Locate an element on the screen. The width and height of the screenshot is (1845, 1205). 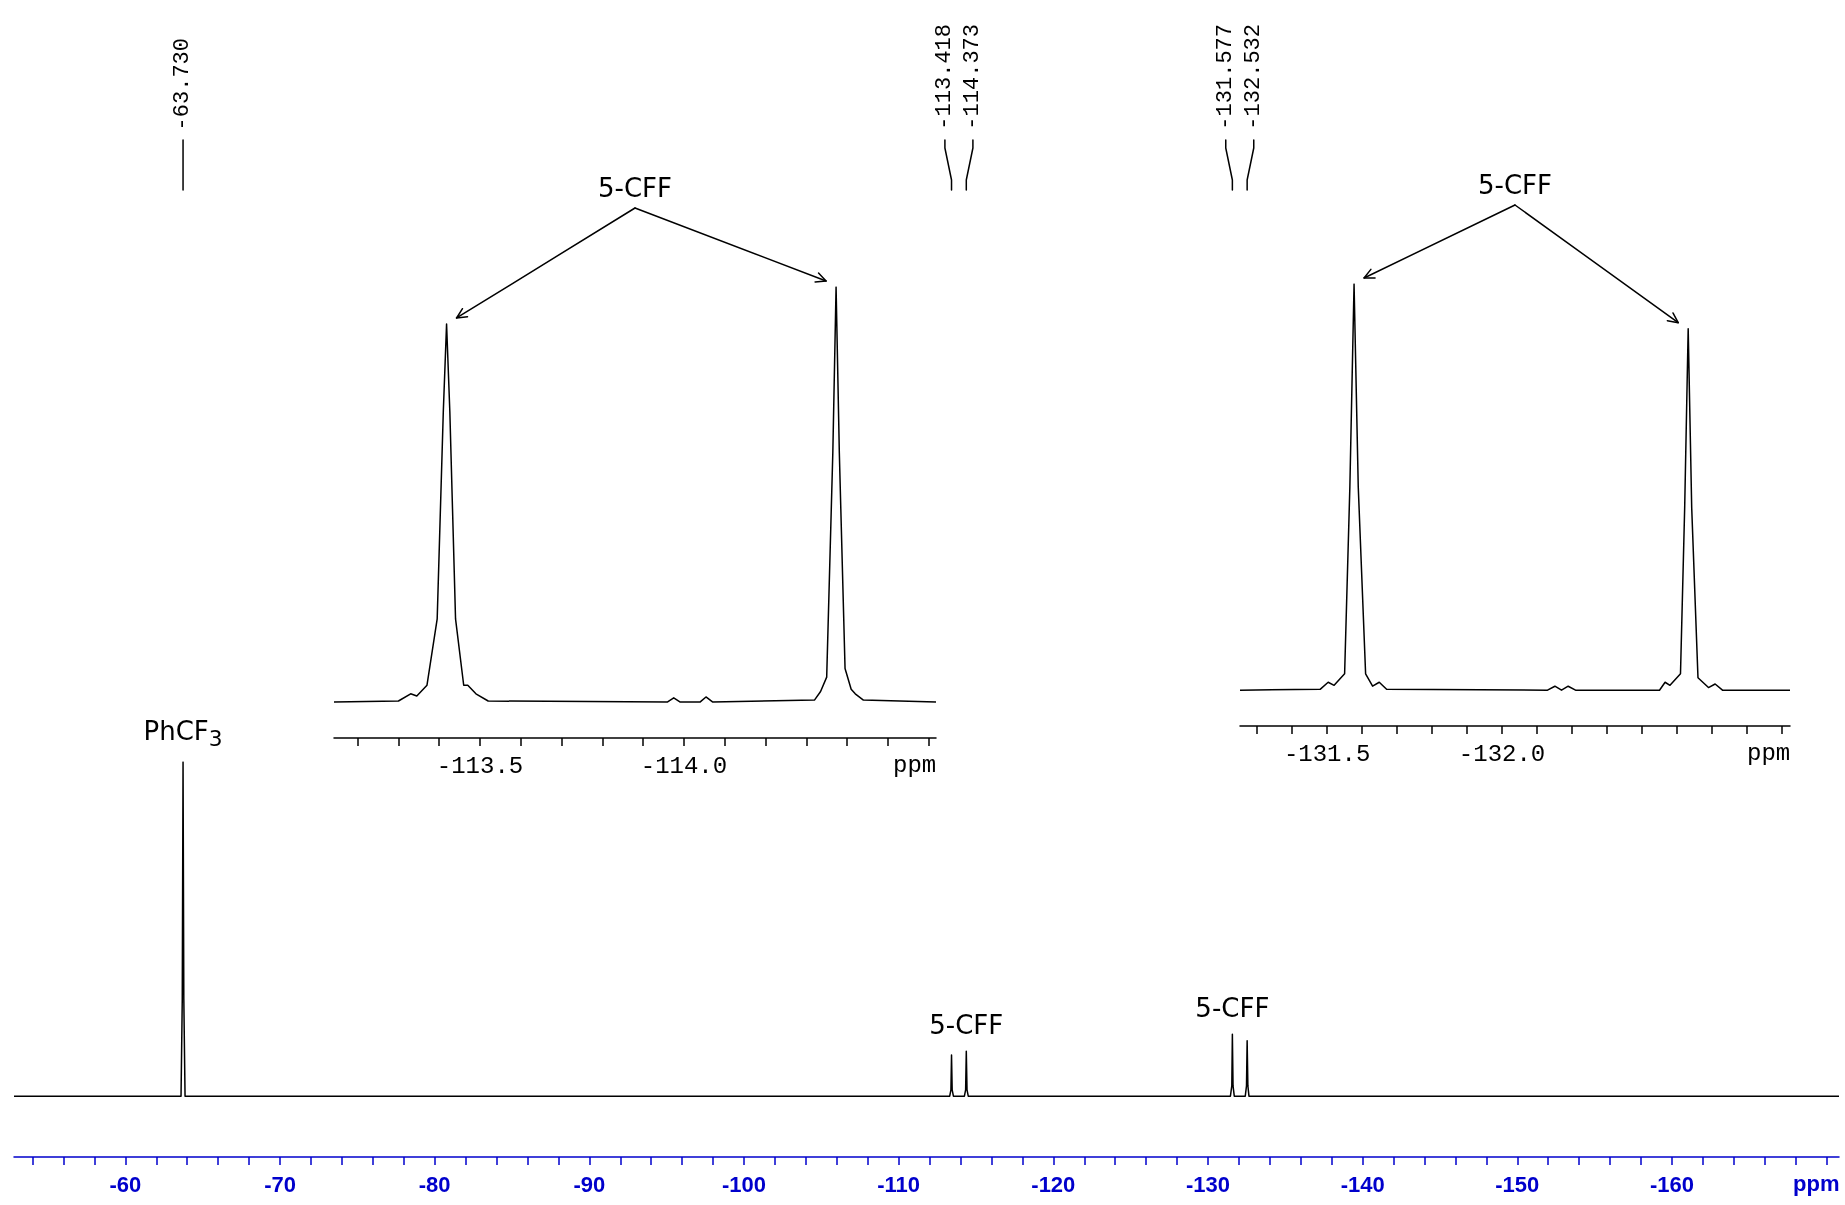
x-tick-label: -150 is located at coordinates (1517, 1184).